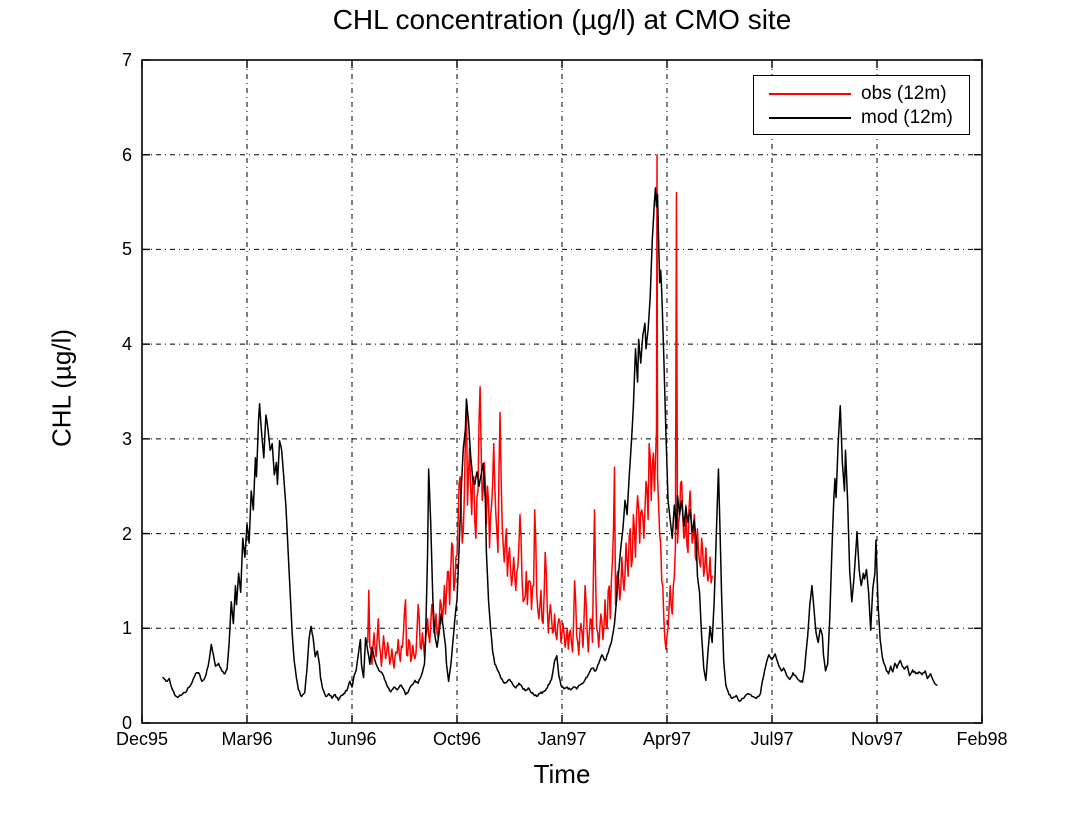 The width and height of the screenshot is (1085, 817). Describe the element at coordinates (667, 739) in the screenshot. I see `x-tick-label-Apr97: Apr97` at that location.